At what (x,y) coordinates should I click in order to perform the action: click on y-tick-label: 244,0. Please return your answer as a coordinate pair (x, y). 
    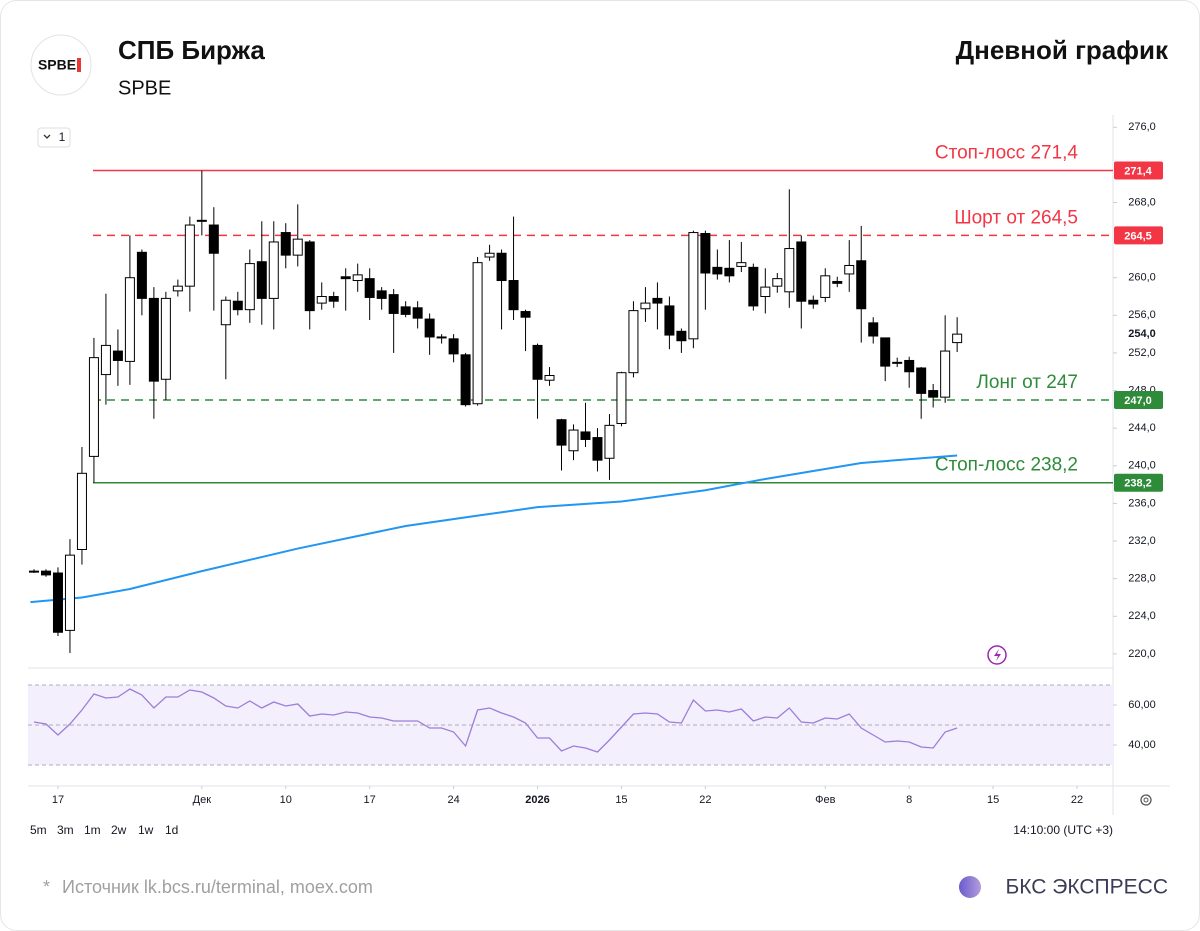
    Looking at the image, I should click on (1142, 428).